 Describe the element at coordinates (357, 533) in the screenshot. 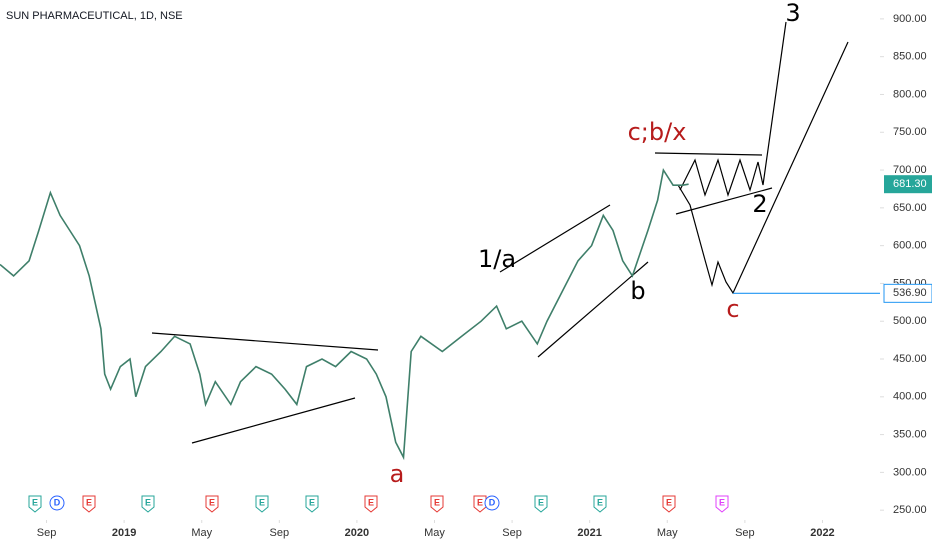

I see `x-tick-label: 2020` at that location.